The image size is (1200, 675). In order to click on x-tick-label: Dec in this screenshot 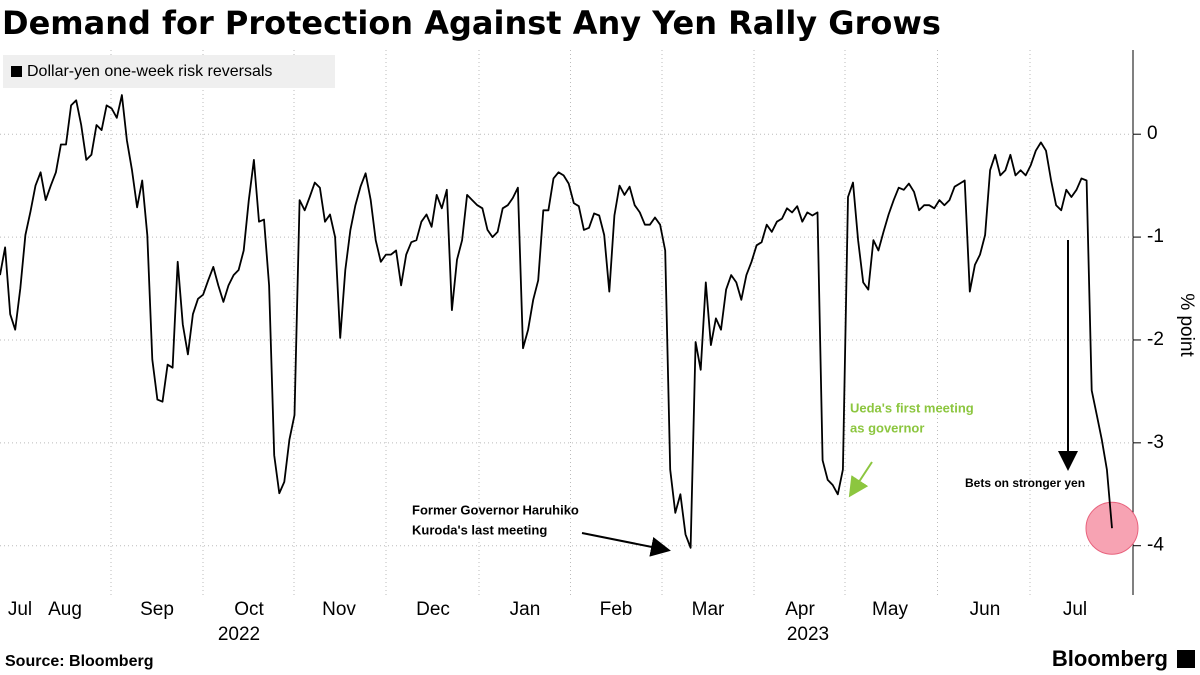, I will do `click(433, 609)`.